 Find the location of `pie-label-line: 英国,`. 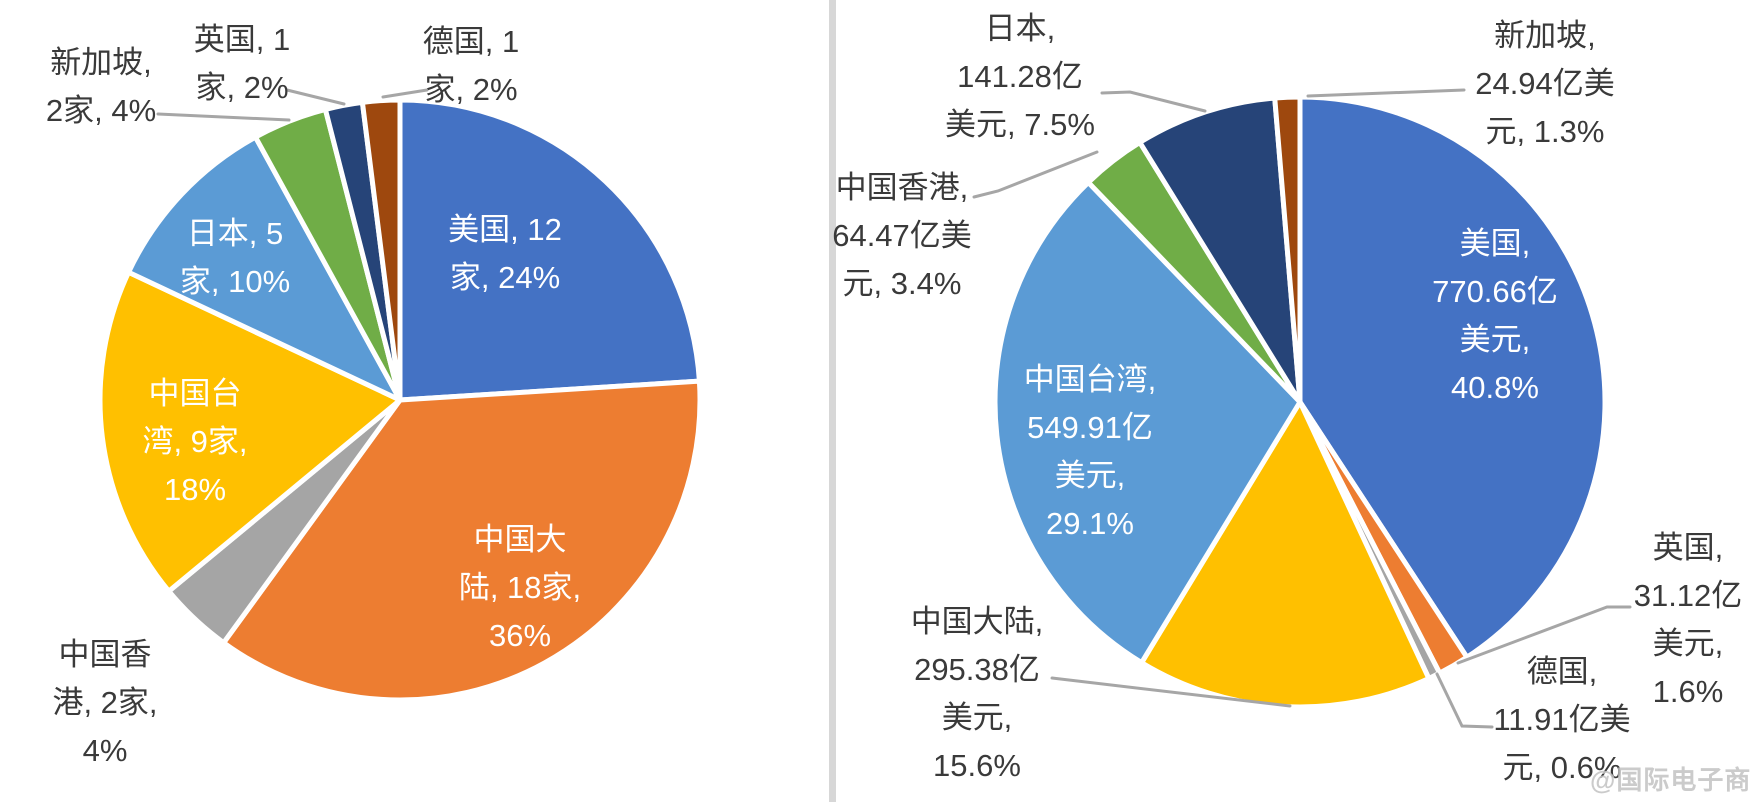

pie-label-line: 英国, is located at coordinates (1688, 547).